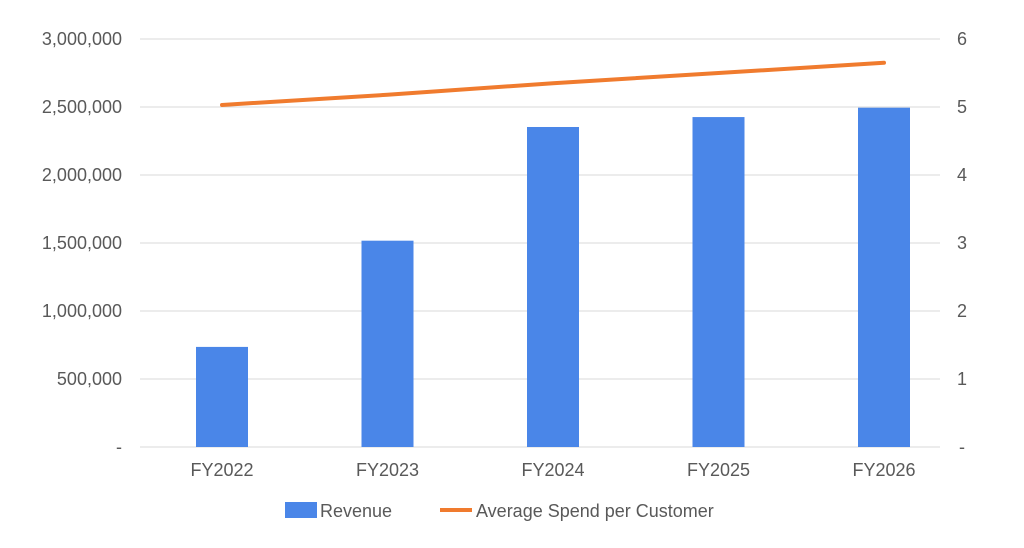  I want to click on right-axis-tick-label: -, so click(962, 447).